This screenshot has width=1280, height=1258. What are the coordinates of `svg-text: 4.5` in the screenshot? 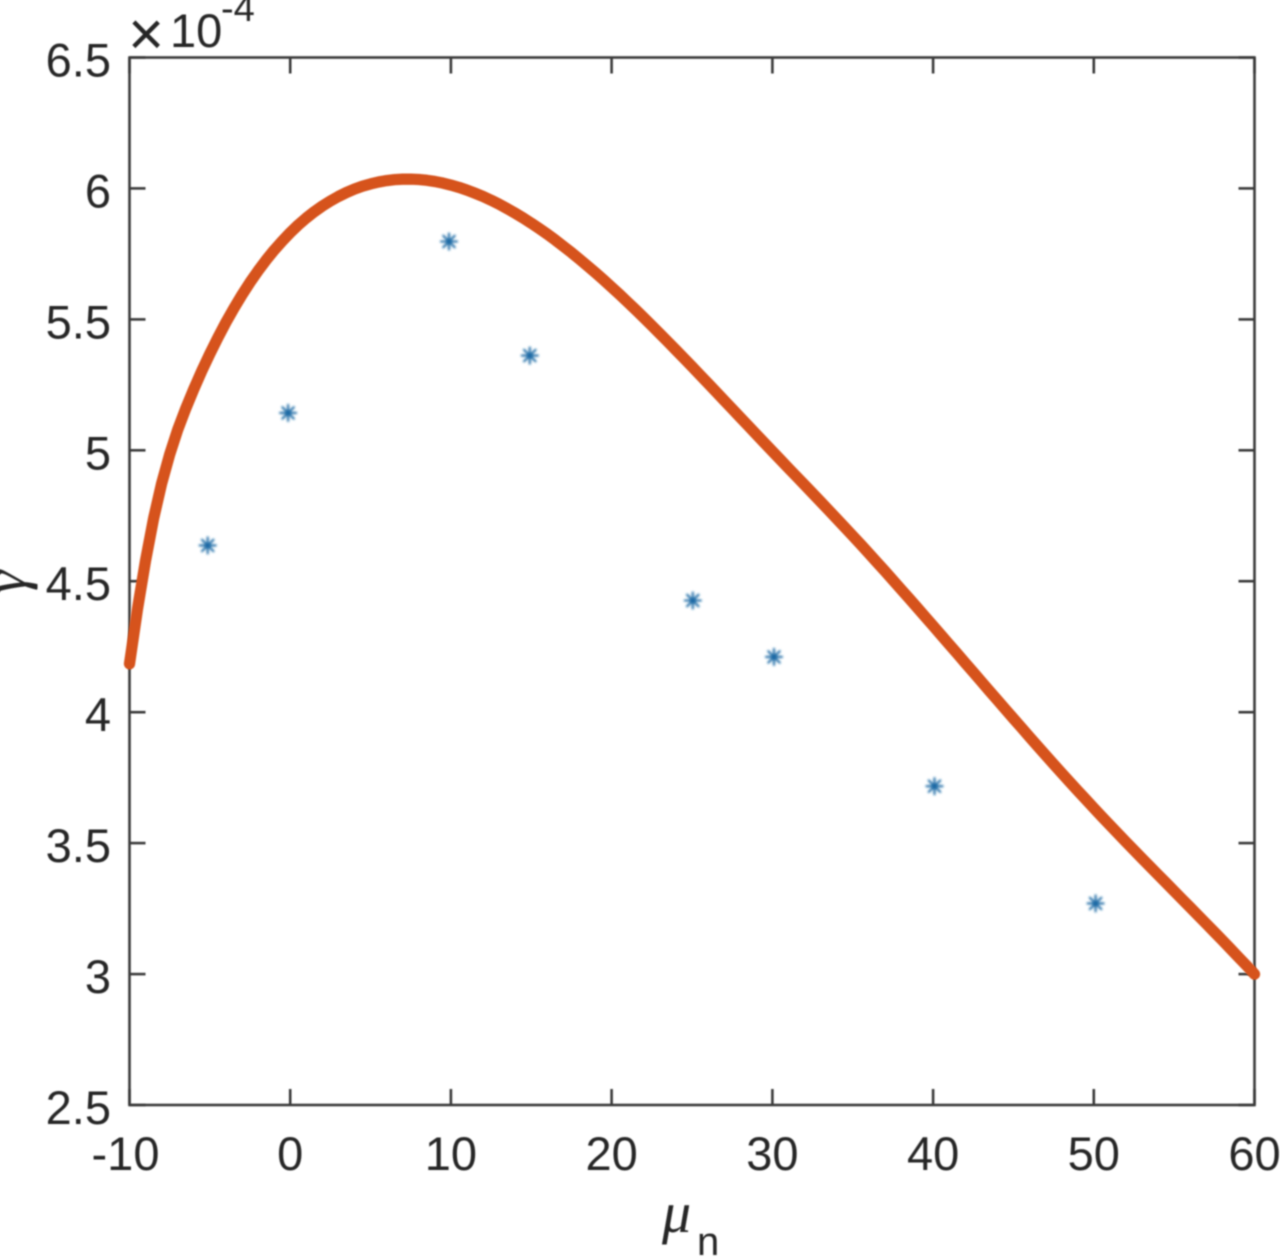 It's located at (78, 583).